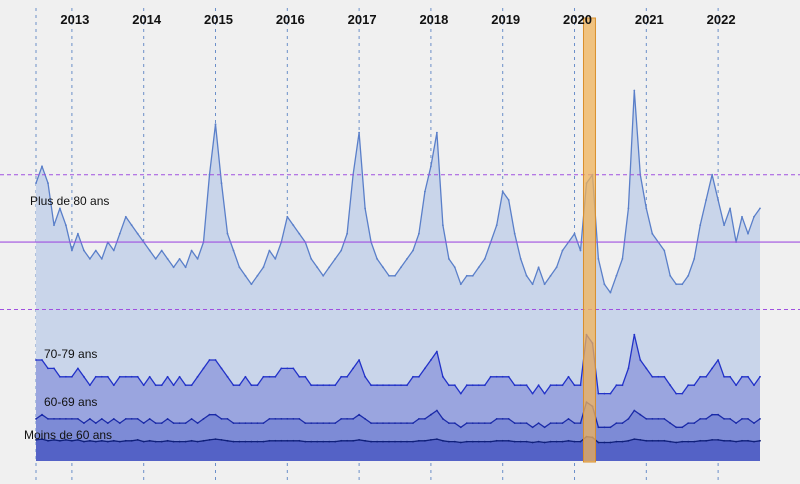  I want to click on year-label-2017: 2017, so click(362, 19).